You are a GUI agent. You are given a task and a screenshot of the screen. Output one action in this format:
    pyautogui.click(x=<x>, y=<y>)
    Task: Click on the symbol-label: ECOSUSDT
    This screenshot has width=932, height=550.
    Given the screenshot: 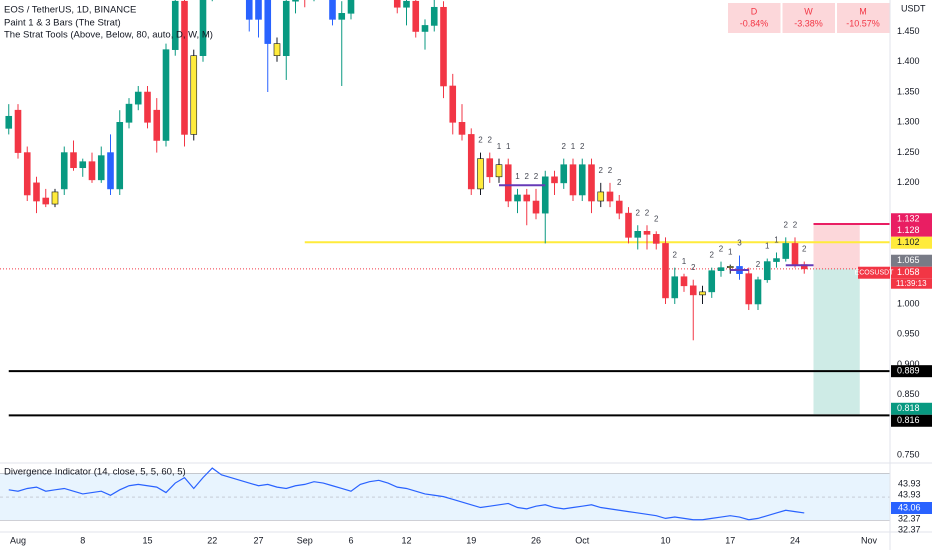 What is the action you would take?
    pyautogui.click(x=875, y=273)
    